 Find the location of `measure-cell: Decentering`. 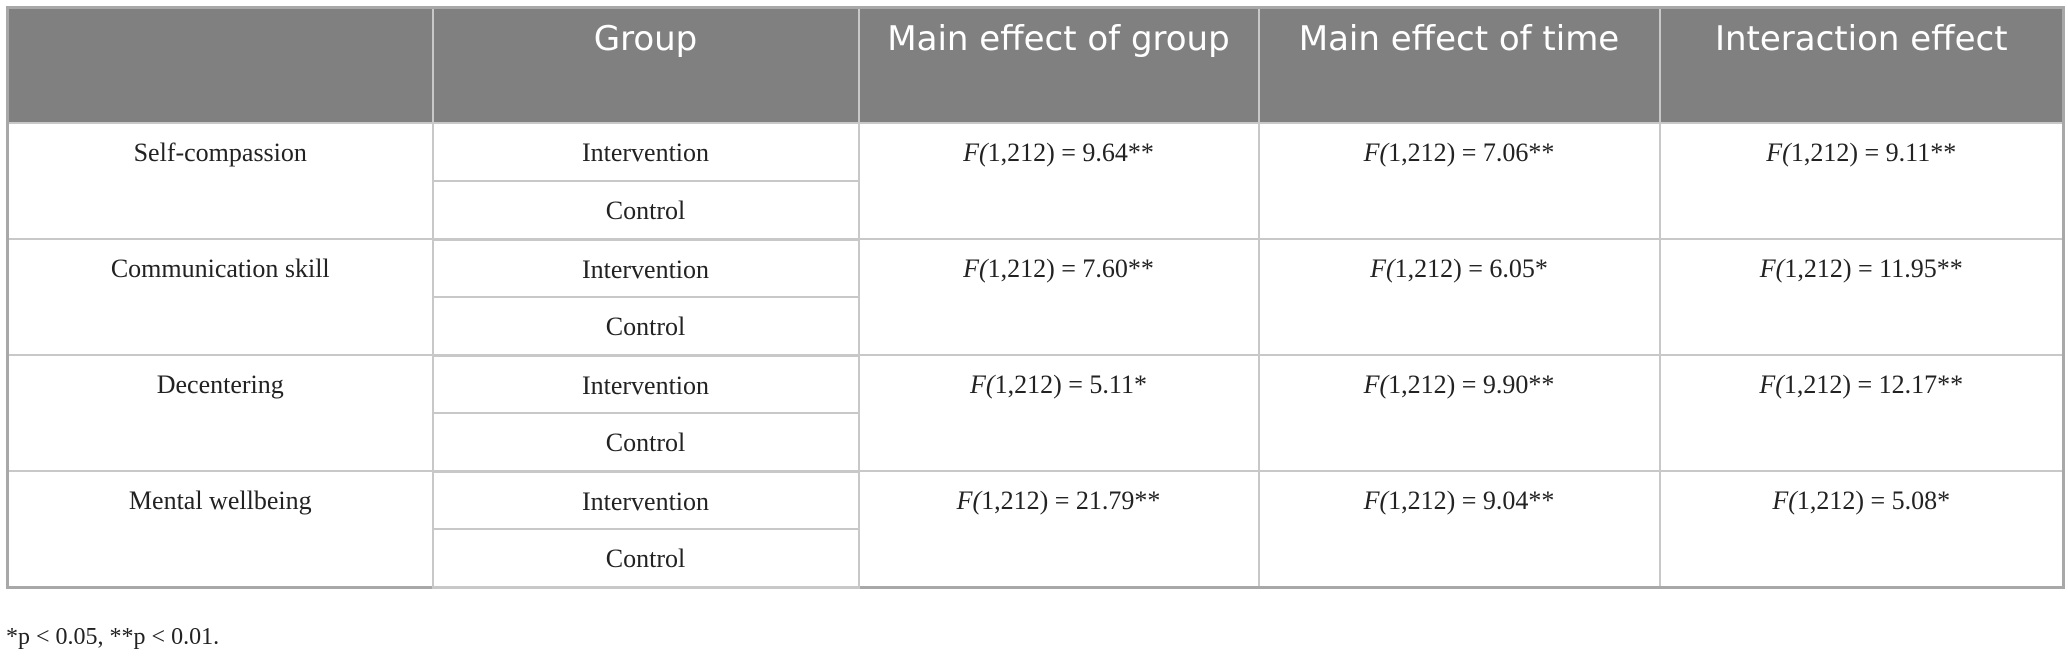

measure-cell: Decentering is located at coordinates (220, 413).